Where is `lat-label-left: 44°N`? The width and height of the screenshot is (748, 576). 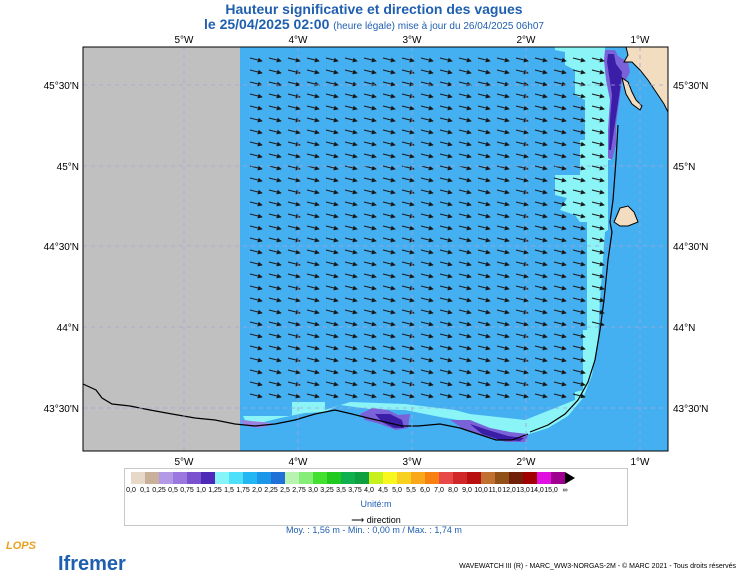
lat-label-left: 44°N is located at coordinates (68, 328).